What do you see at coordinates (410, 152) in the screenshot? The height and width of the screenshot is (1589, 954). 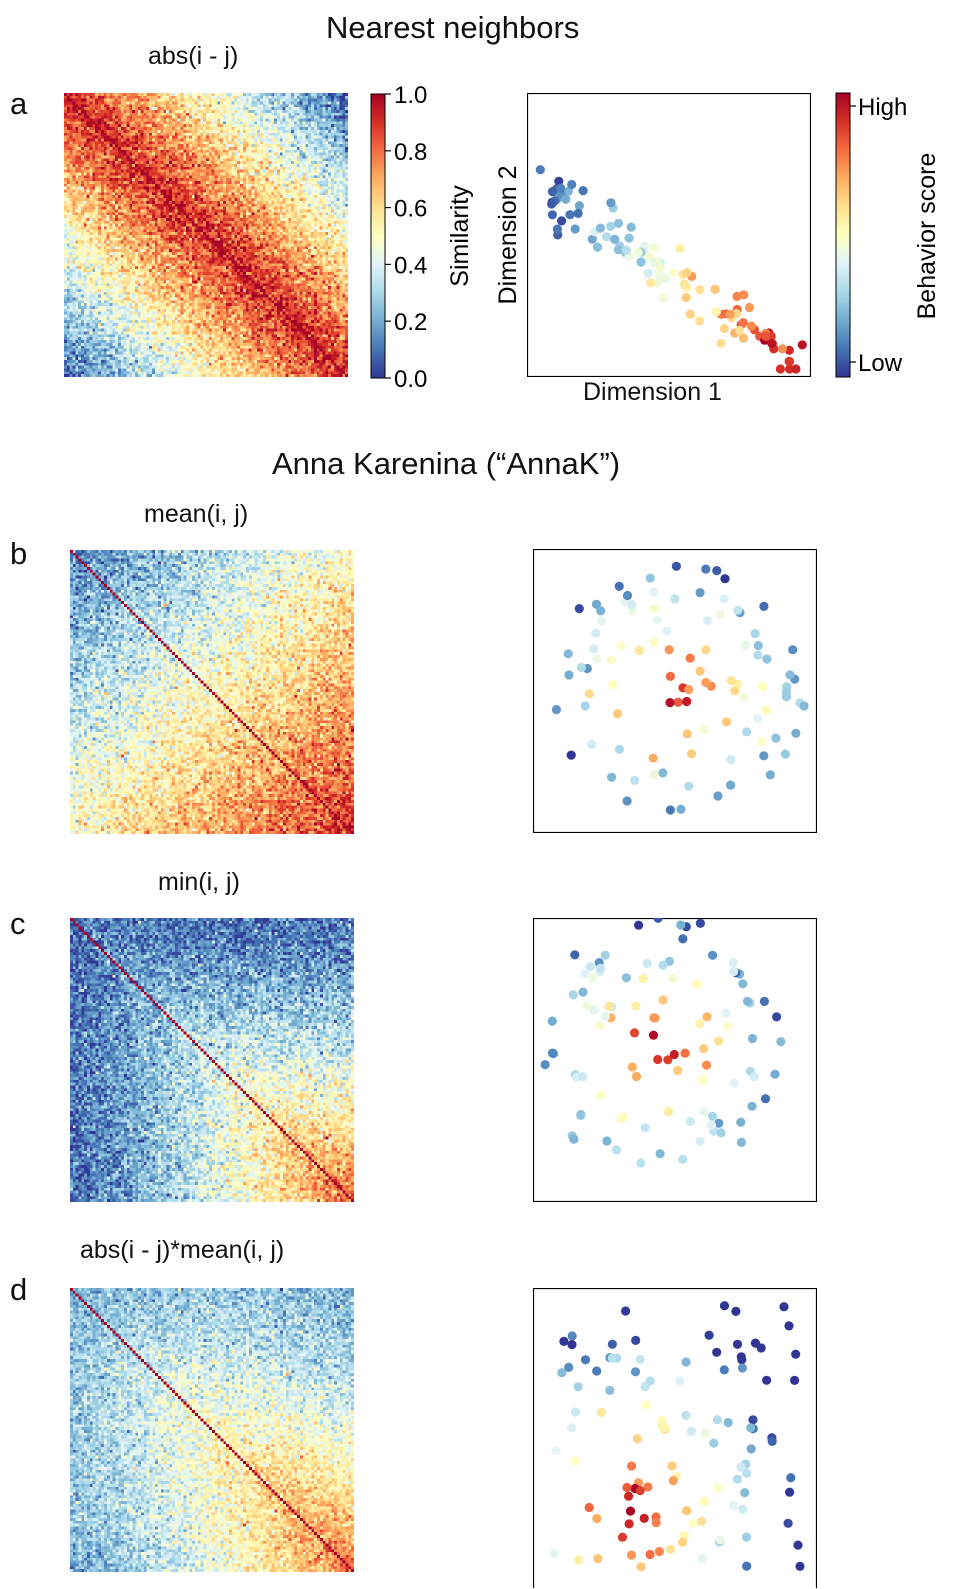 I see `similarity-tick-label: 0.8` at bounding box center [410, 152].